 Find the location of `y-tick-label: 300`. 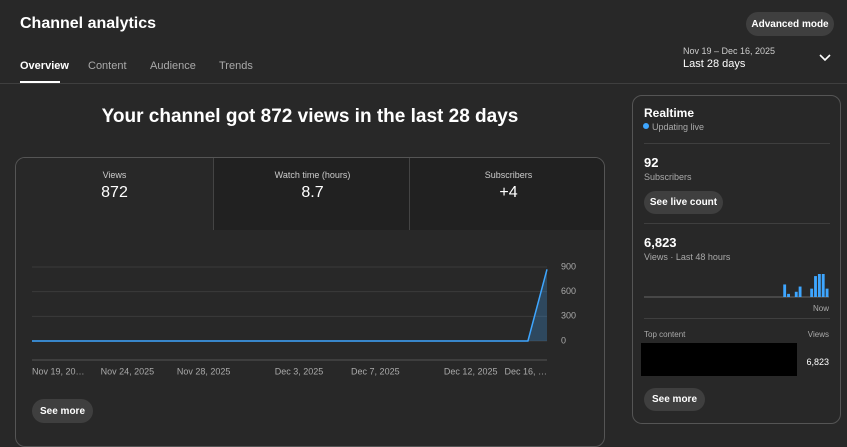

y-tick-label: 300 is located at coordinates (568, 316).